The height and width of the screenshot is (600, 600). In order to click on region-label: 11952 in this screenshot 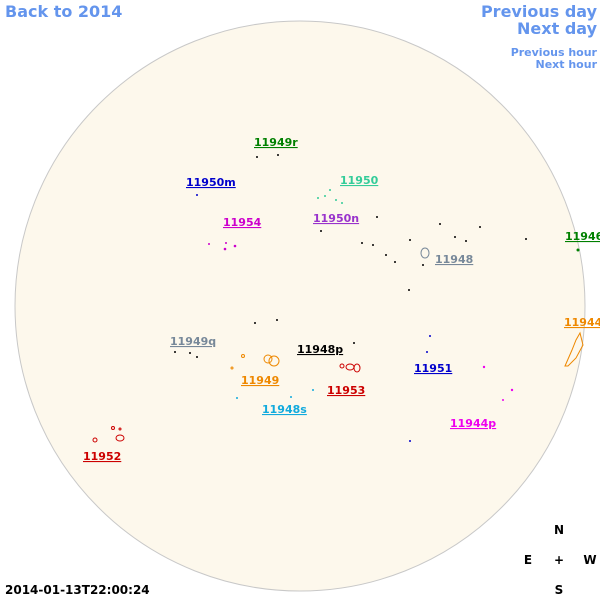, I will do `click(102, 456)`.